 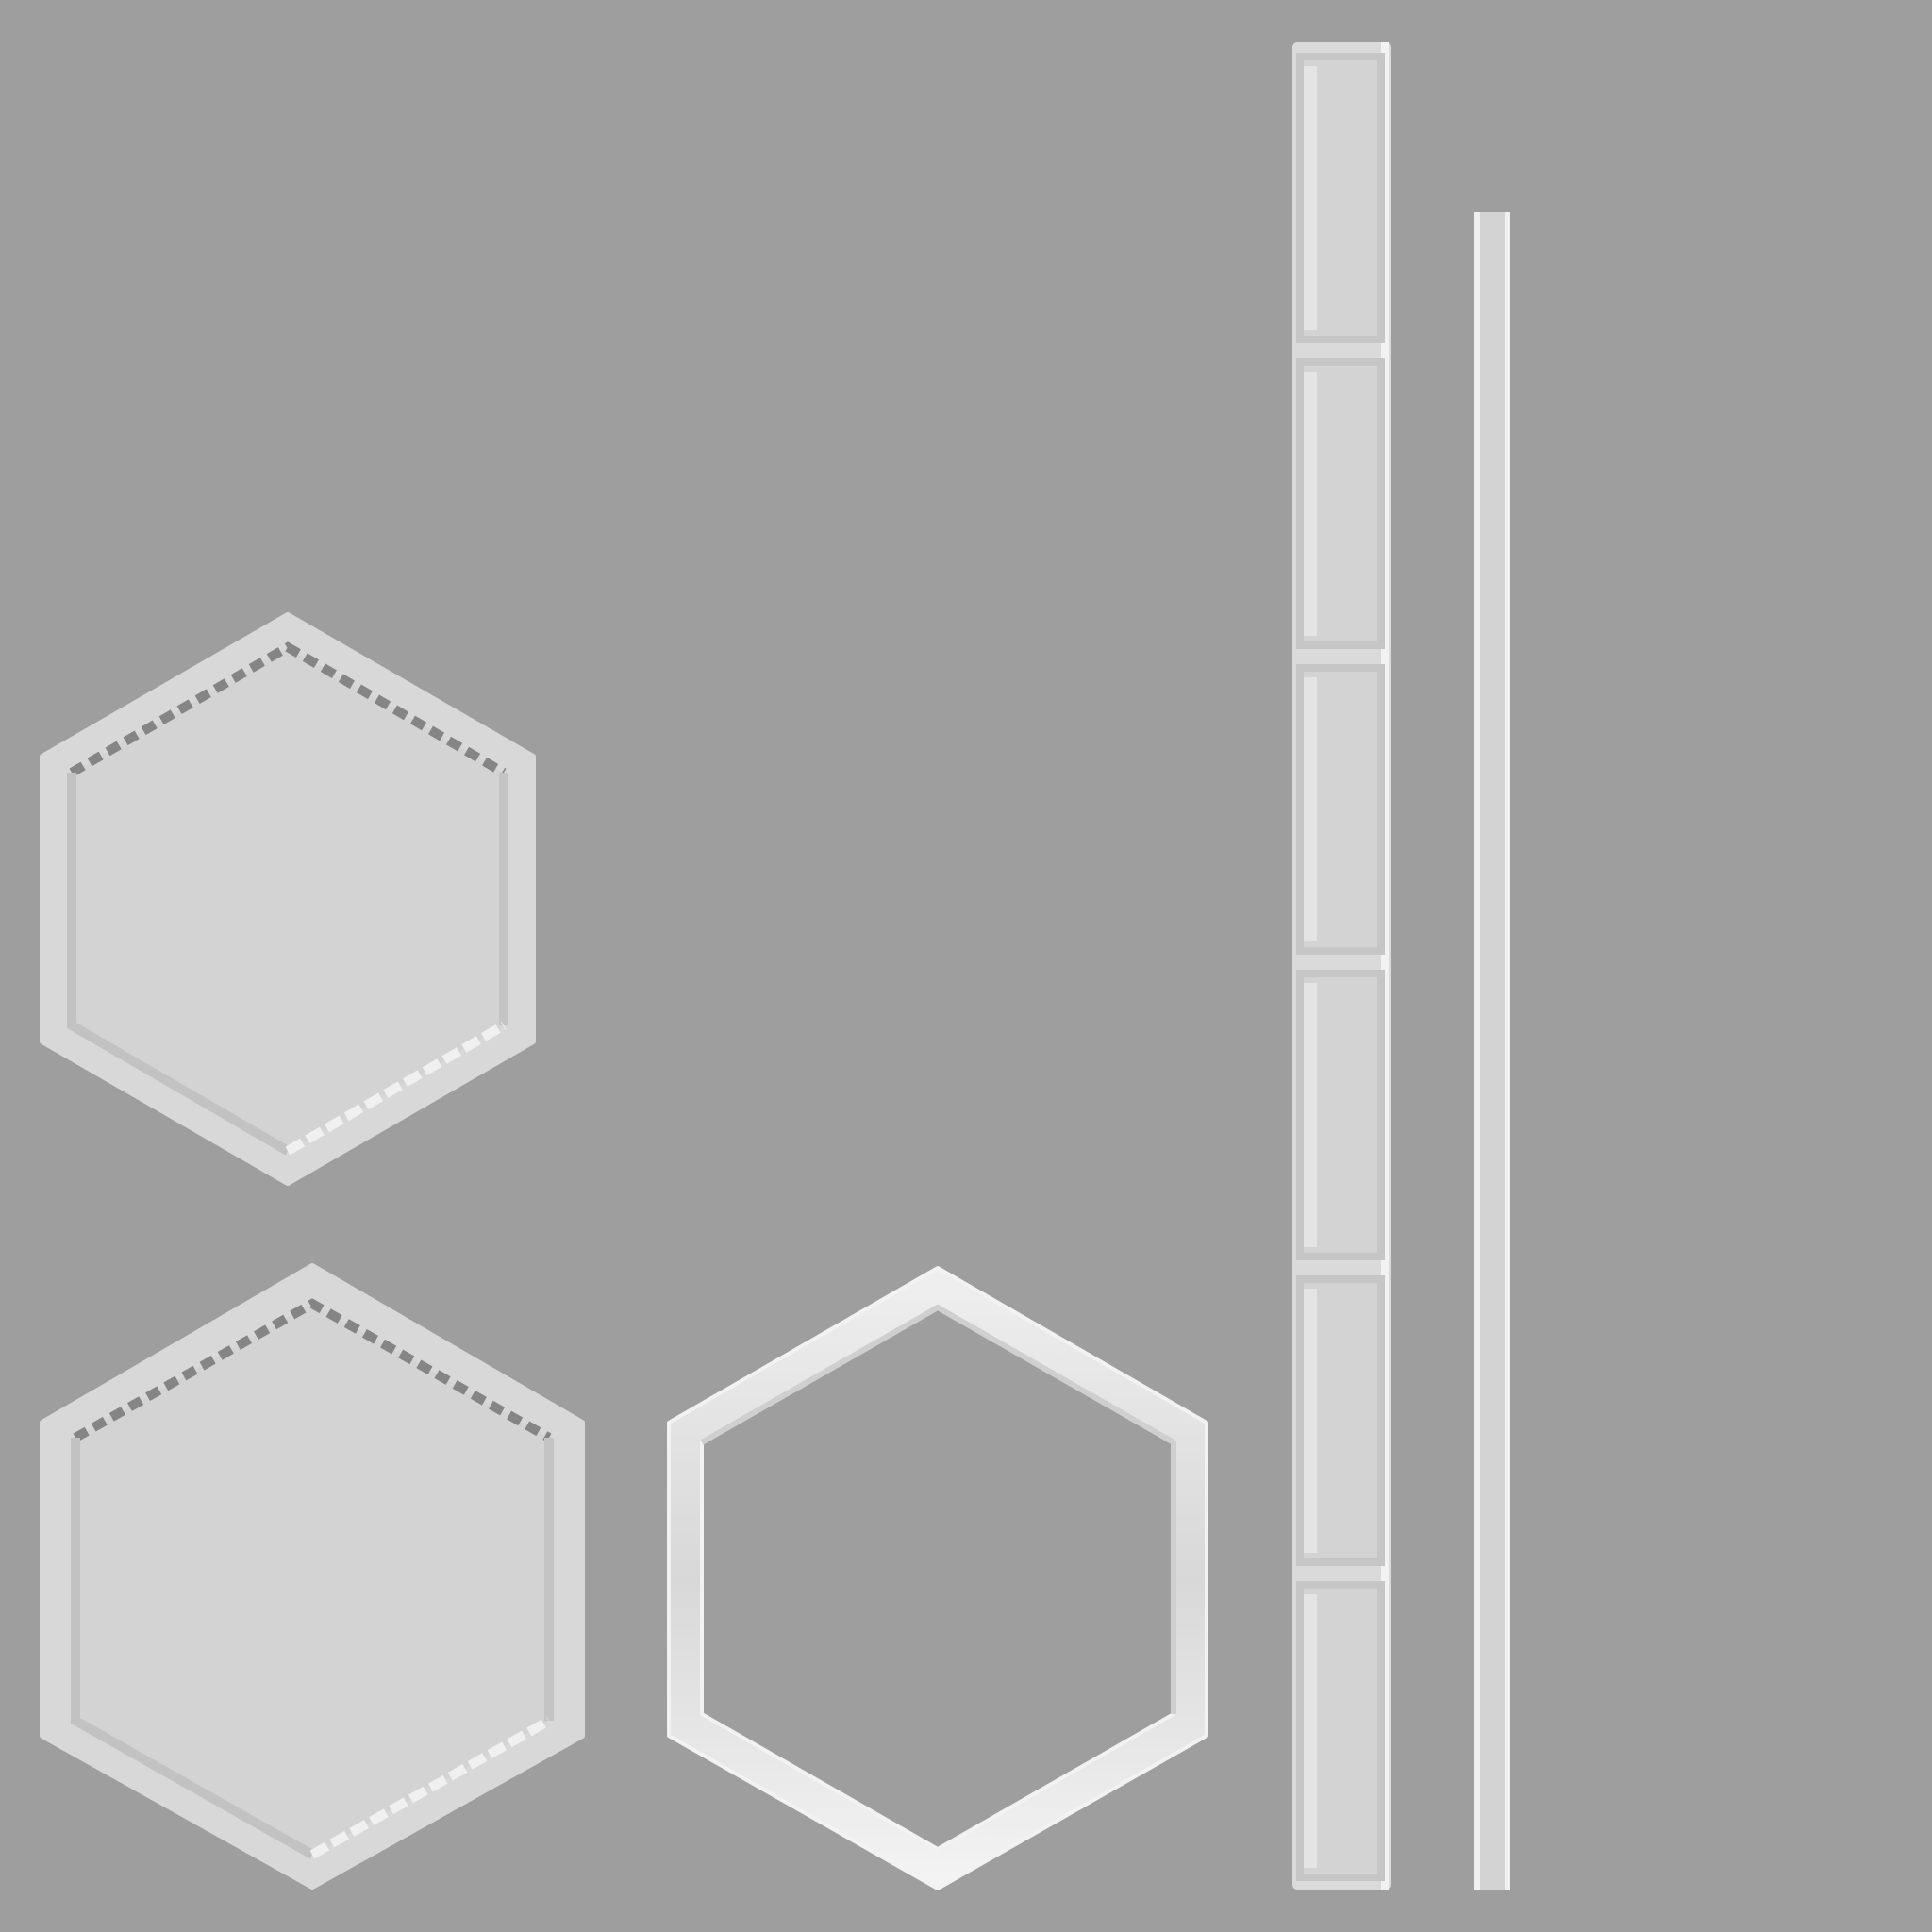 What do you see at coordinates (431, 1787) in the screenshot?
I see `hex-tile-large-bottom-highlight` at bounding box center [431, 1787].